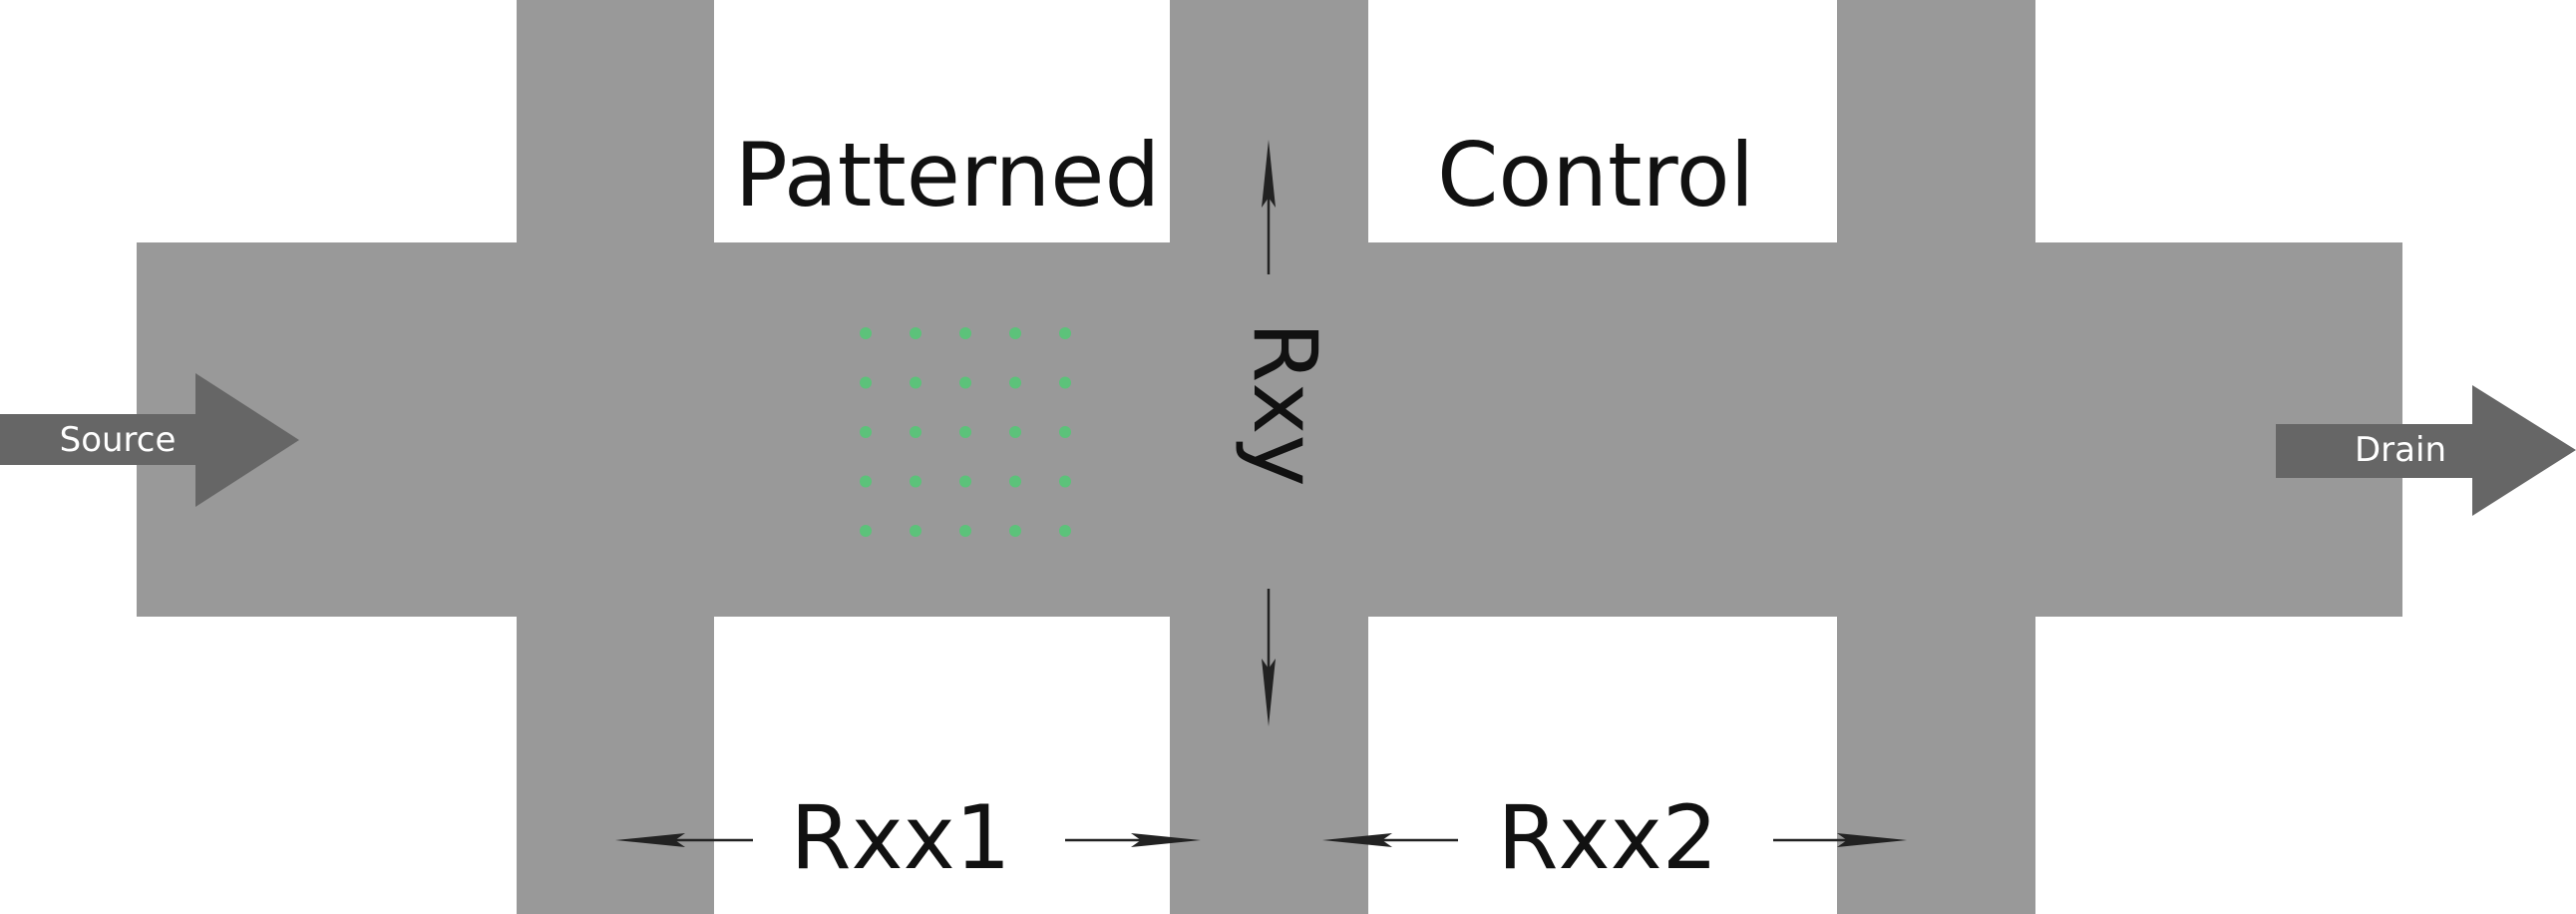 The image size is (2576, 914). Describe the element at coordinates (1595, 175) in the screenshot. I see `control-label: Control` at that location.